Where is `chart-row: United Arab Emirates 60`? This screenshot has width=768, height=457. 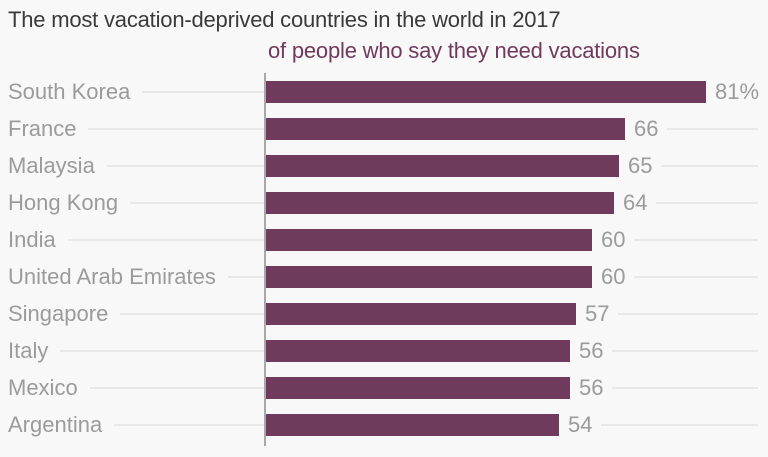
chart-row: United Arab Emirates 60 is located at coordinates (384, 277).